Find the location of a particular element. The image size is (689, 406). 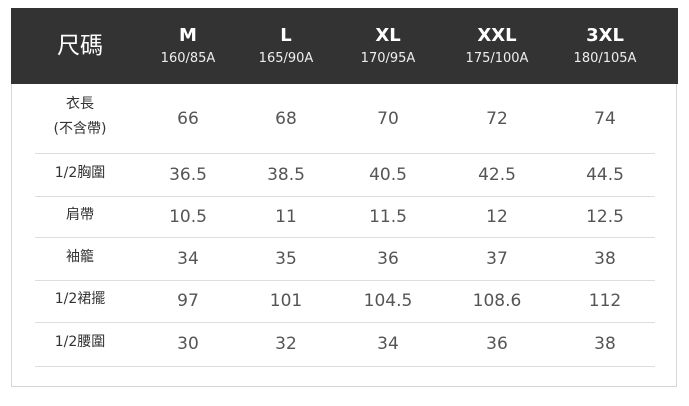

cell-value: 70 is located at coordinates (388, 118).